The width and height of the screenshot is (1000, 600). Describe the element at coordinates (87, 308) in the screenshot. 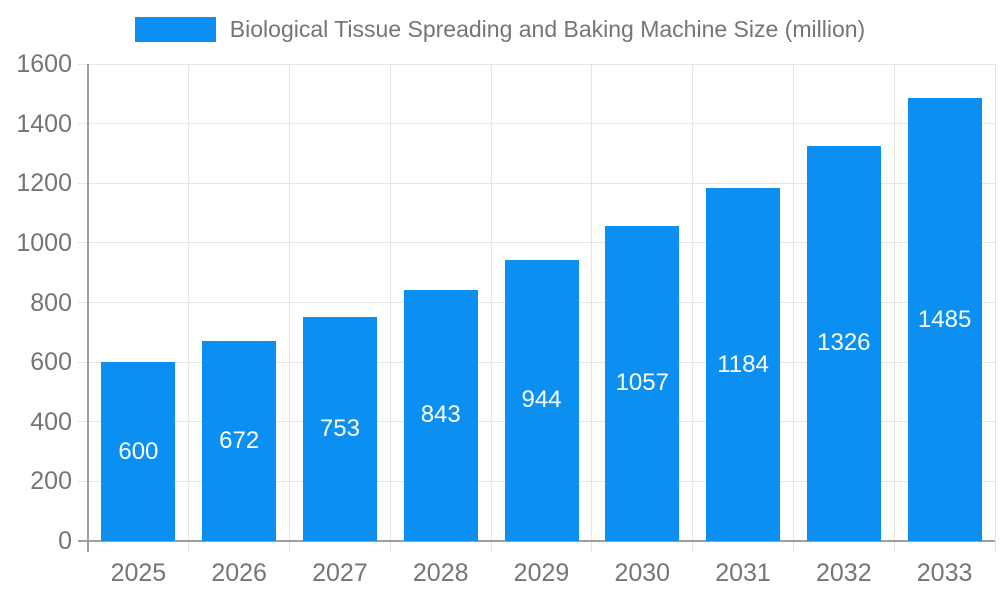

I see `y-axis-line` at that location.